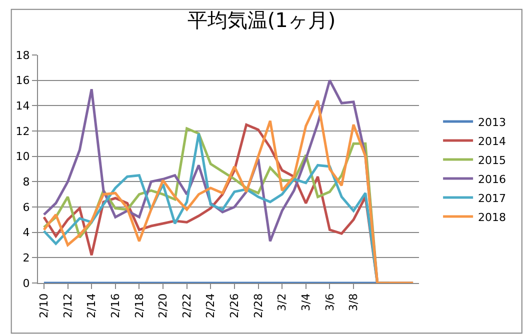 The height and width of the screenshot is (334, 523). What do you see at coordinates (492, 179) in the screenshot?
I see `legend-label: 2016` at bounding box center [492, 179].